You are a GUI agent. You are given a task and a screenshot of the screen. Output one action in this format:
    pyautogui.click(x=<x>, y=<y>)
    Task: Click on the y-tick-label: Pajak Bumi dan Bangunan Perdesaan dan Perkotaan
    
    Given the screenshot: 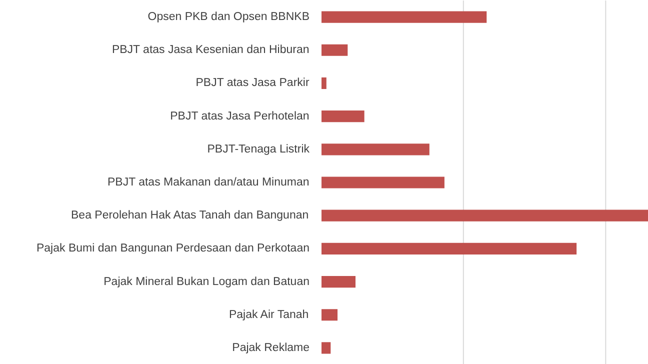 What is the action you would take?
    pyautogui.click(x=173, y=248)
    